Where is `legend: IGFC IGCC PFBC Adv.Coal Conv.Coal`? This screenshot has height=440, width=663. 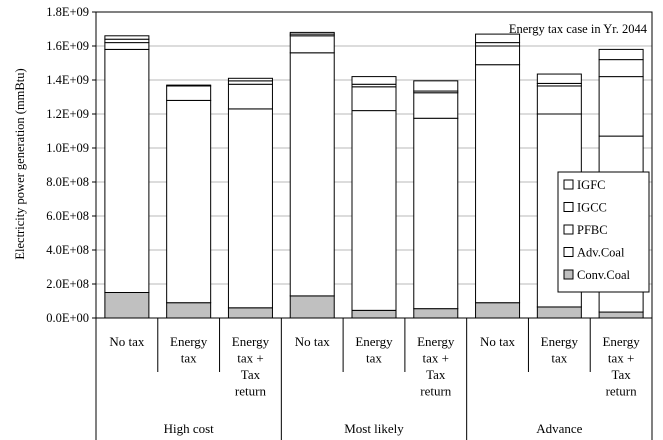
legend: IGFC IGCC PFBC Adv.Coal Conv.Coal is located at coordinates (603, 232).